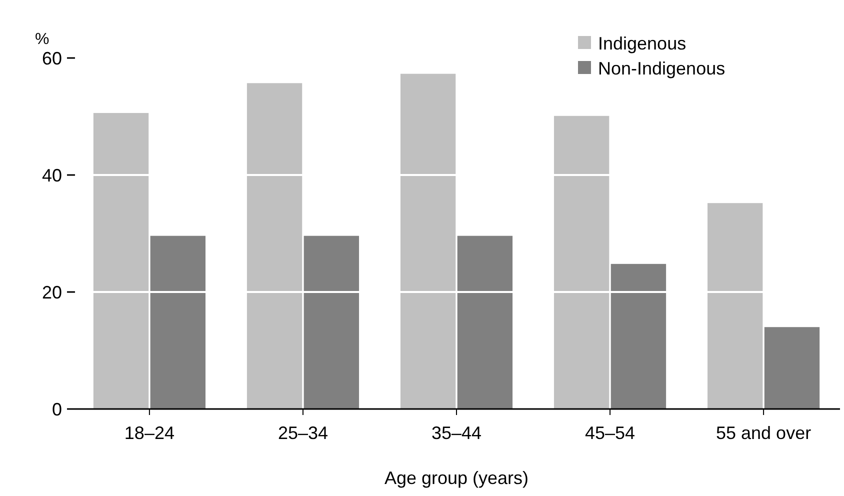  Describe the element at coordinates (42, 39) in the screenshot. I see `y-axis-title: %` at that location.